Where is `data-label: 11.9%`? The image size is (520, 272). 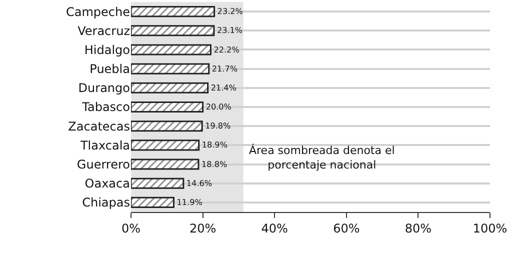
data-label: 11.9% is located at coordinates (189, 202).